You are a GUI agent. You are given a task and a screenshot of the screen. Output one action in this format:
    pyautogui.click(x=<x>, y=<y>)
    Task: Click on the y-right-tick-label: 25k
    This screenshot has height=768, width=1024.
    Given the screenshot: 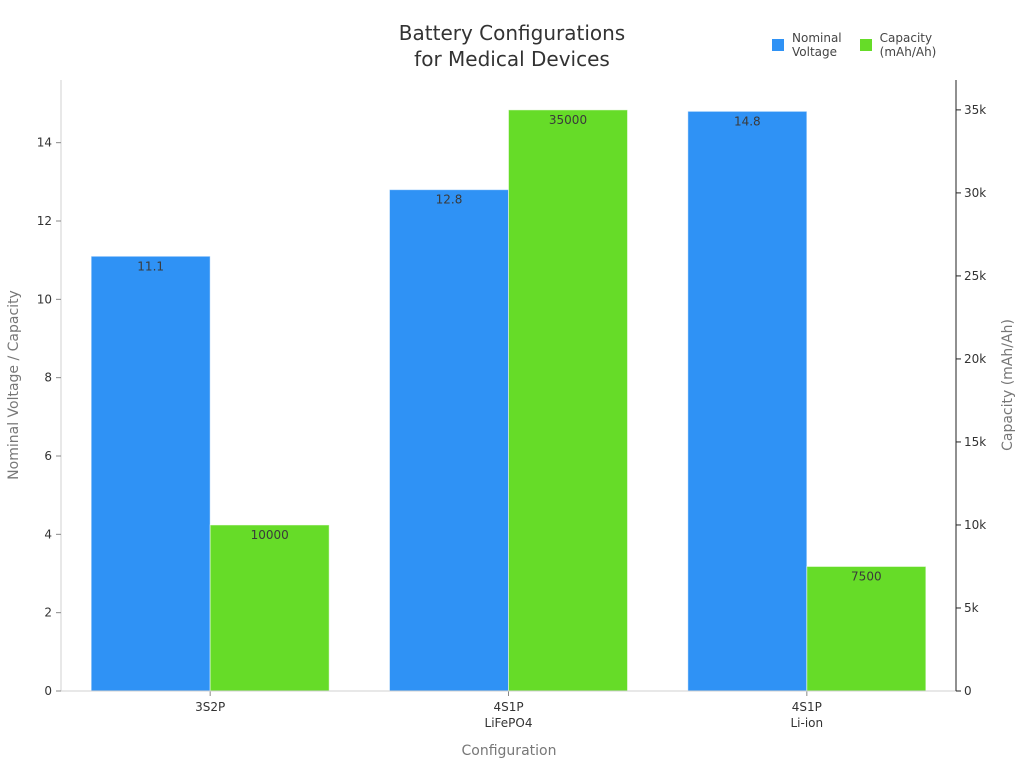 What is the action you would take?
    pyautogui.click(x=975, y=276)
    